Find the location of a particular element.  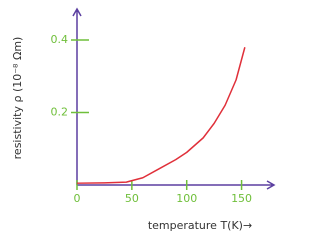

y-tick-label: 0.4 is located at coordinates (60, 39).